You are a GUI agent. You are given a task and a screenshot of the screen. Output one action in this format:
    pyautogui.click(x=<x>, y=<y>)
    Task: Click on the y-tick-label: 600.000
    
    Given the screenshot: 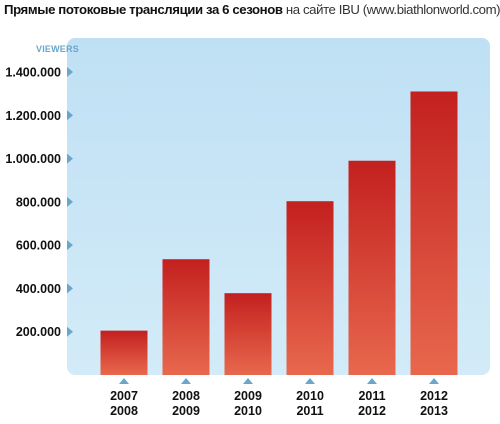 What is the action you would take?
    pyautogui.click(x=38, y=246)
    